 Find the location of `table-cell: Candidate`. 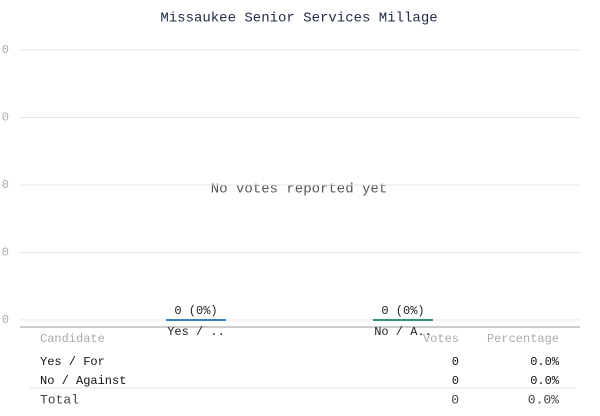

table-cell: Candidate is located at coordinates (72, 339).